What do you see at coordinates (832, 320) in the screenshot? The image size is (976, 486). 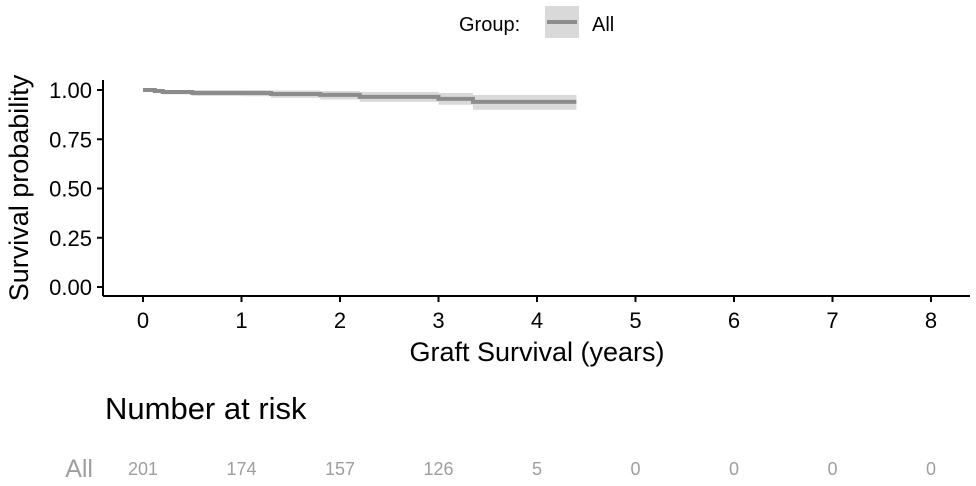 I see `x-tick-label: 7` at bounding box center [832, 320].